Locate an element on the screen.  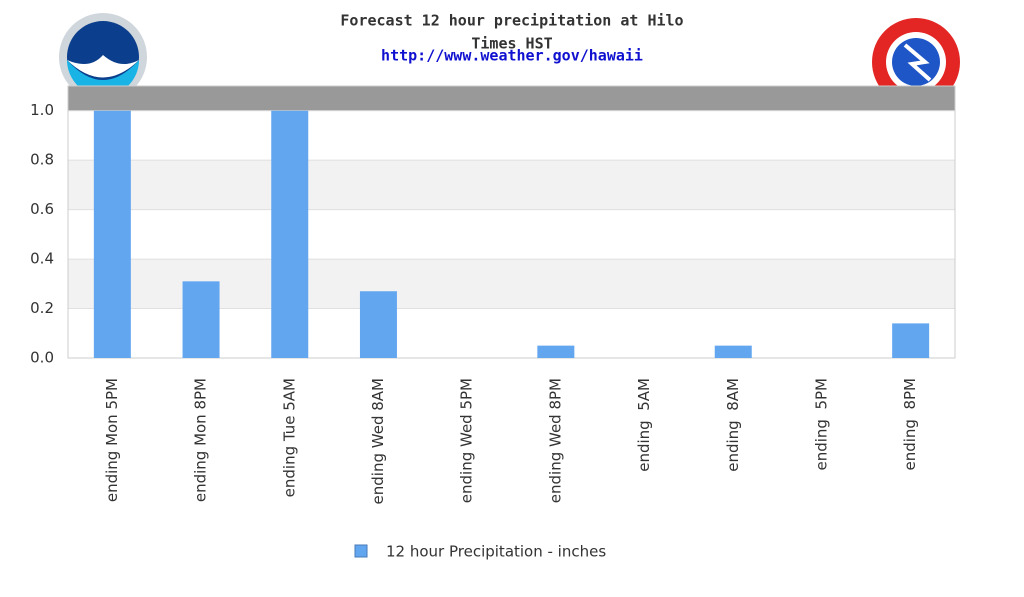
x-tick-label: ending Wed 8AM is located at coordinates (378, 441).